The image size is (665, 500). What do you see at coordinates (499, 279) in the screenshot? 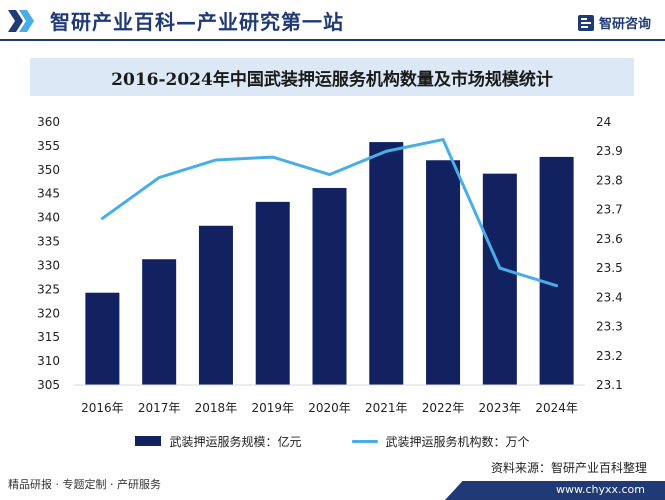
I see `bar-2023年` at bounding box center [499, 279].